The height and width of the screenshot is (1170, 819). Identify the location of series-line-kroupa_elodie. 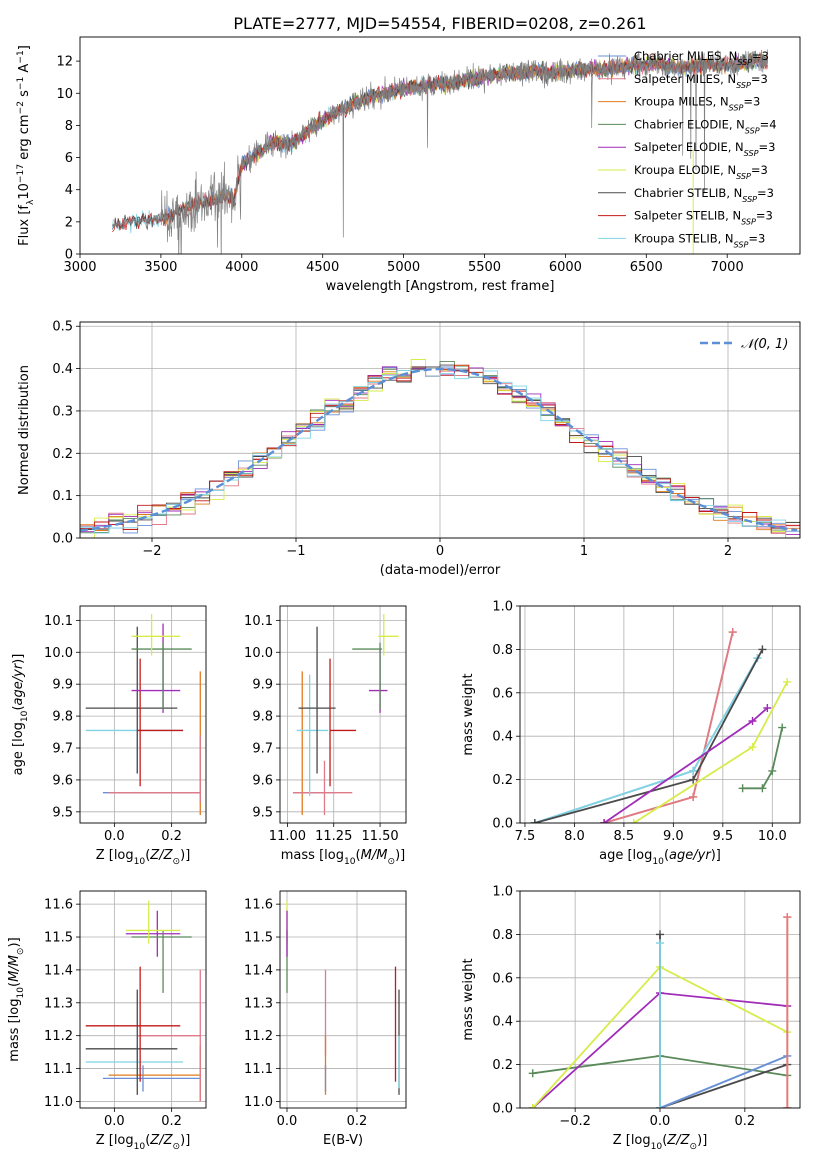
(710, 752).